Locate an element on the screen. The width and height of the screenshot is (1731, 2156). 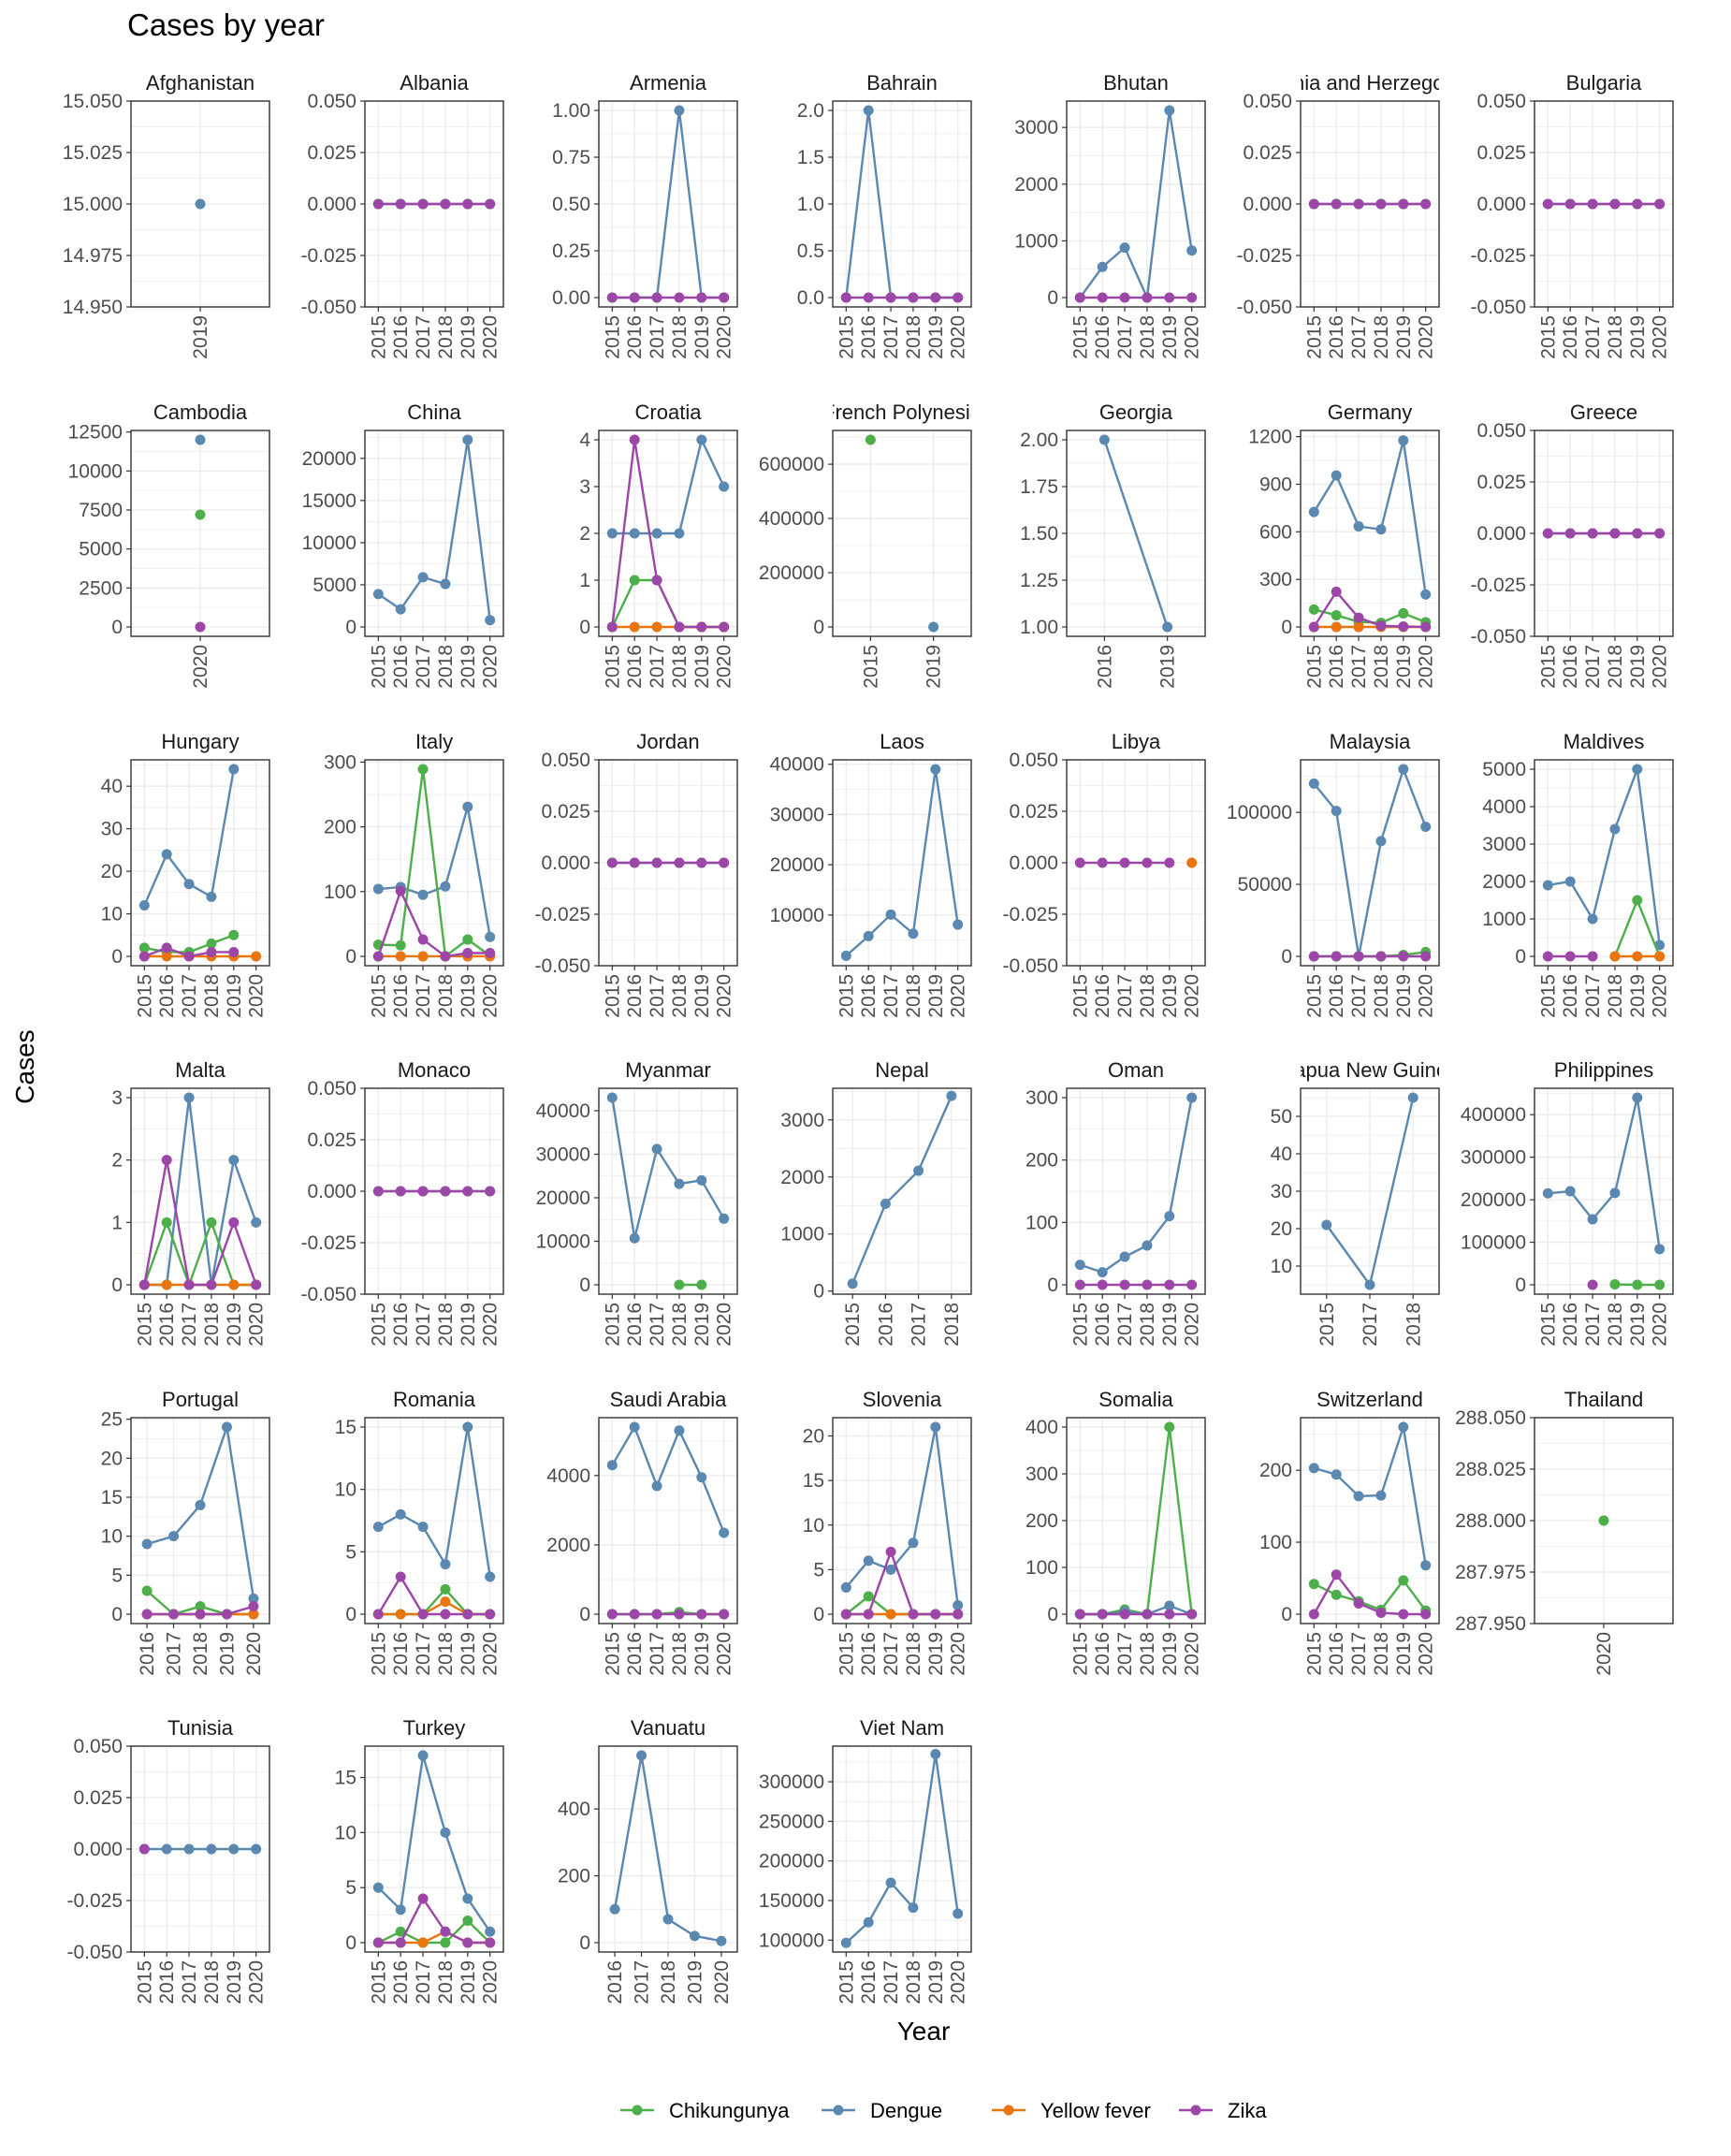
series-chikungunya is located at coordinates (1370, 954).